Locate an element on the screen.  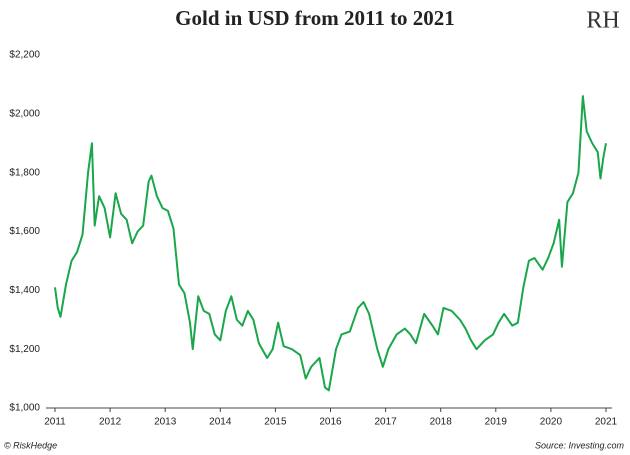
x-tick-label: 2015 is located at coordinates (275, 422).